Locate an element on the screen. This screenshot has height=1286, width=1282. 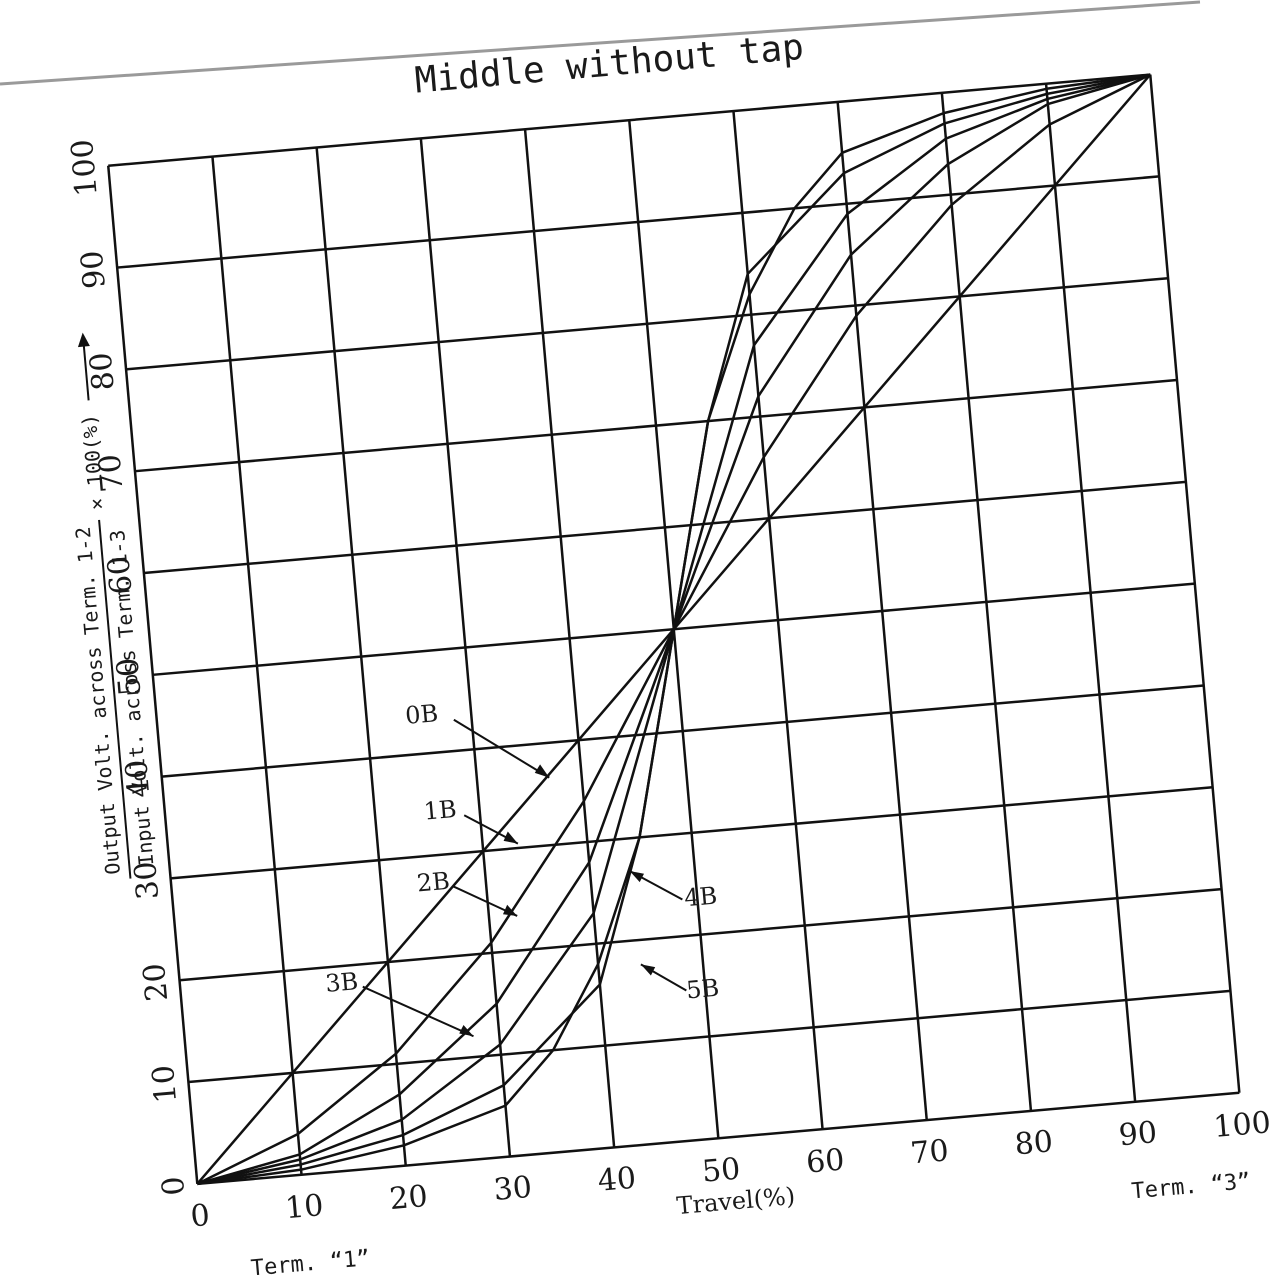
chart-title: Middle without tap is located at coordinates (609, 64).